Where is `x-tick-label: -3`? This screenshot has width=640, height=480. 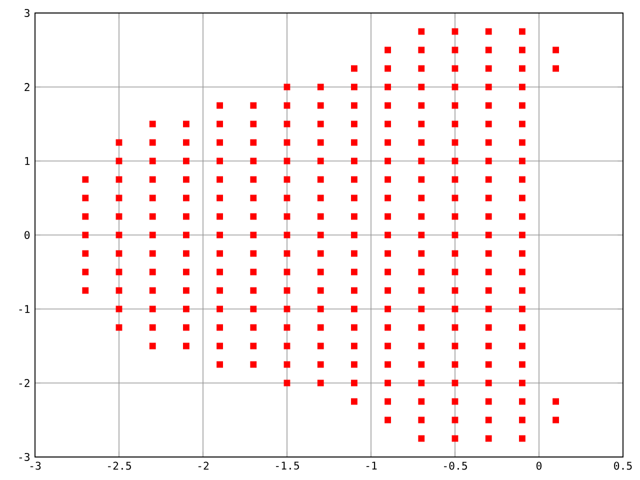 x-tick-label: -3 is located at coordinates (35, 466).